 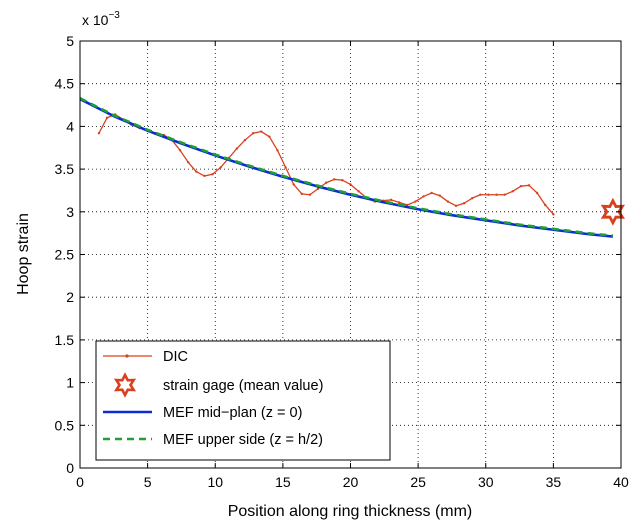 What do you see at coordinates (70, 126) in the screenshot?
I see `y-tick-label: 4` at bounding box center [70, 126].